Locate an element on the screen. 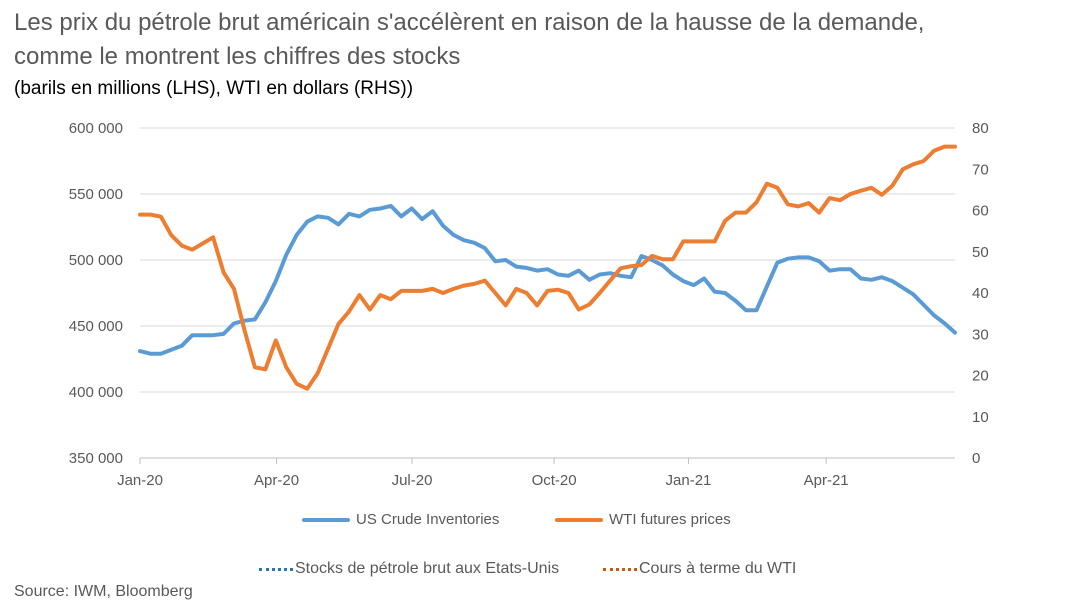 The width and height of the screenshot is (1066, 615). y-right-tick-label: 60 is located at coordinates (980, 211).